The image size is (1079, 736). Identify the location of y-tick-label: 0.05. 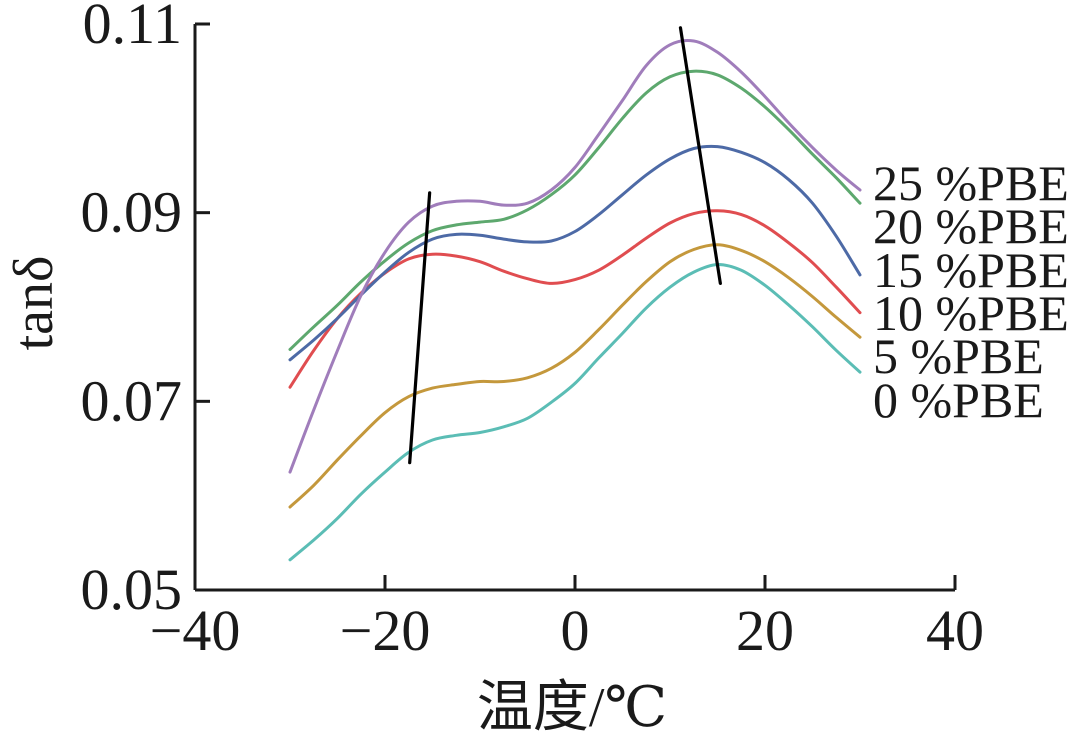
(132, 589).